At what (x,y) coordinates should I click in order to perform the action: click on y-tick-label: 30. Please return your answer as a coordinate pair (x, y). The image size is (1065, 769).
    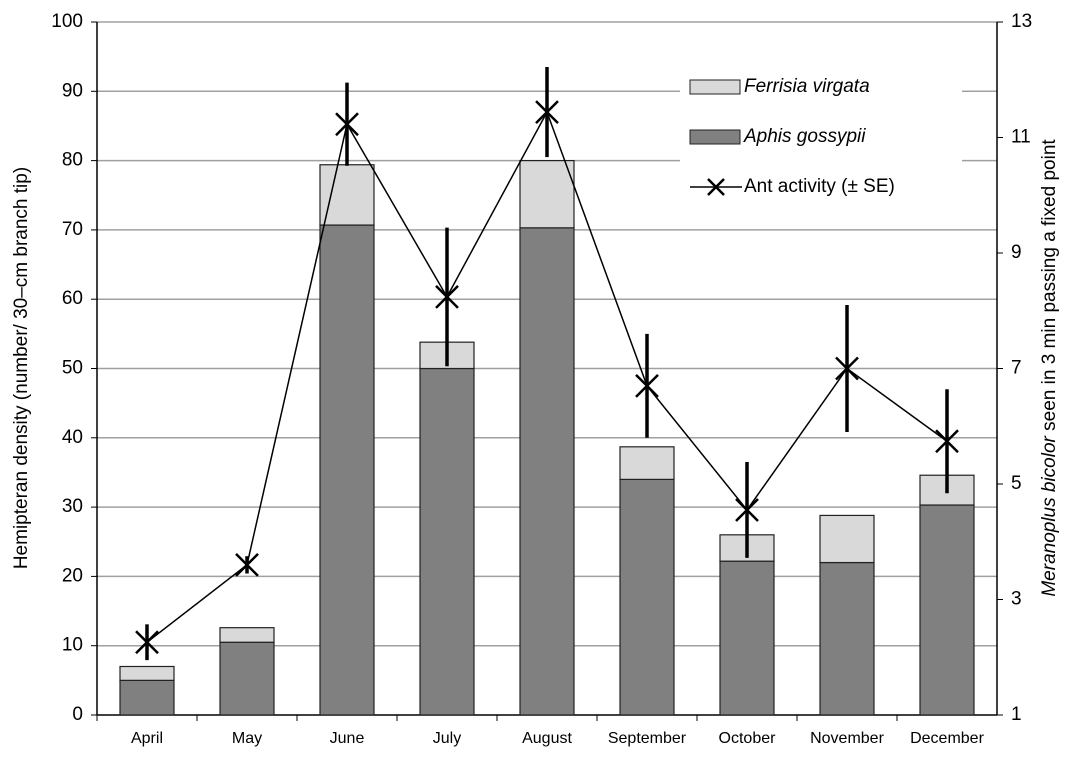
    Looking at the image, I should click on (72, 506).